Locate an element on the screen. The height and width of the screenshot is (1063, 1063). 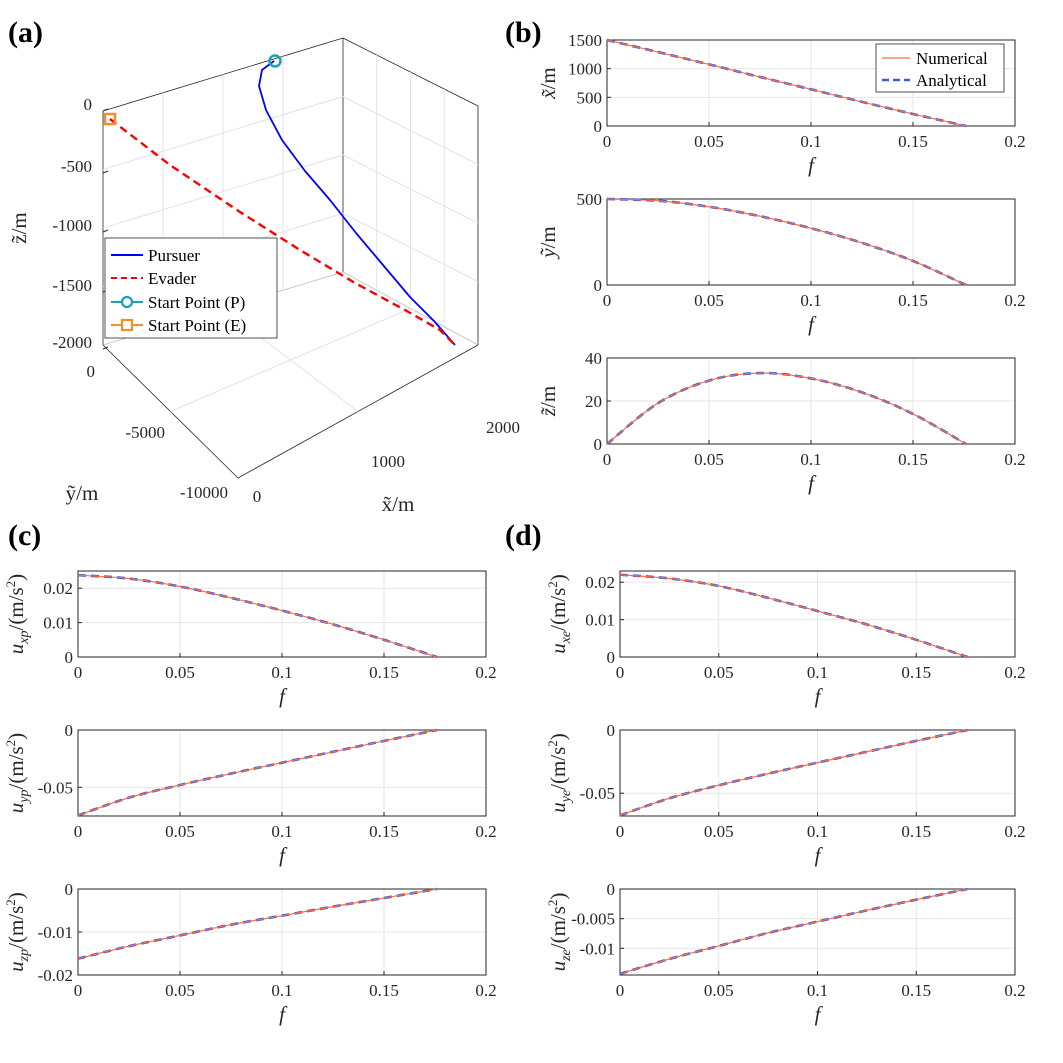
z-tick-label: -1500 is located at coordinates (72, 285).